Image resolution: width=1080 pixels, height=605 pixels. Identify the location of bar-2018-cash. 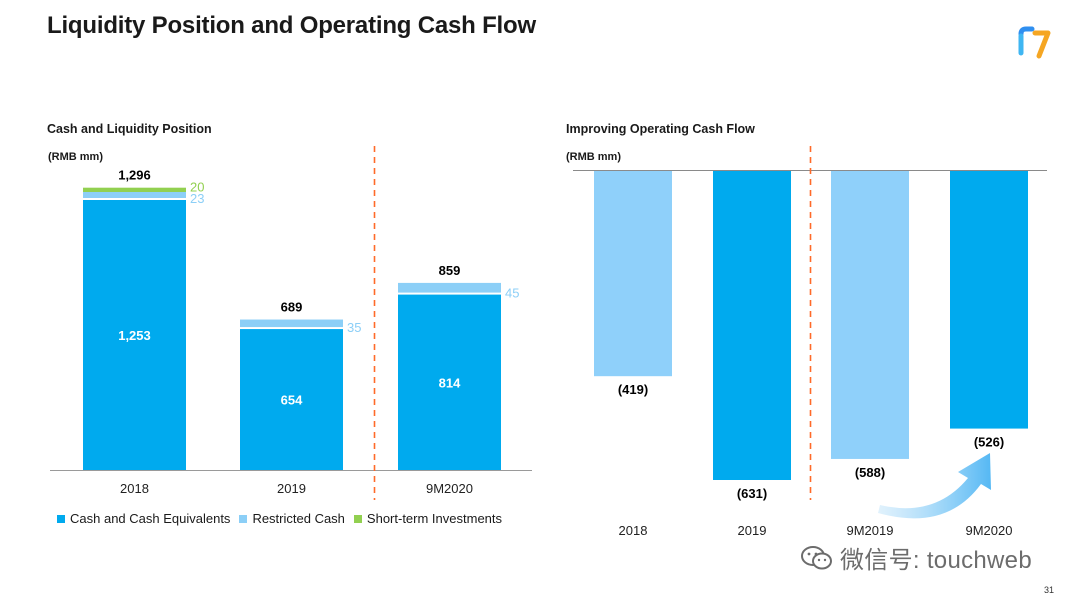
(134, 335).